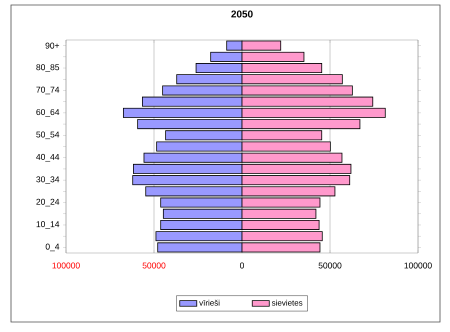 Image resolution: width=450 pixels, height=332 pixels. Describe the element at coordinates (53, 45) in the screenshot. I see `y-tick-label: 90+` at that location.